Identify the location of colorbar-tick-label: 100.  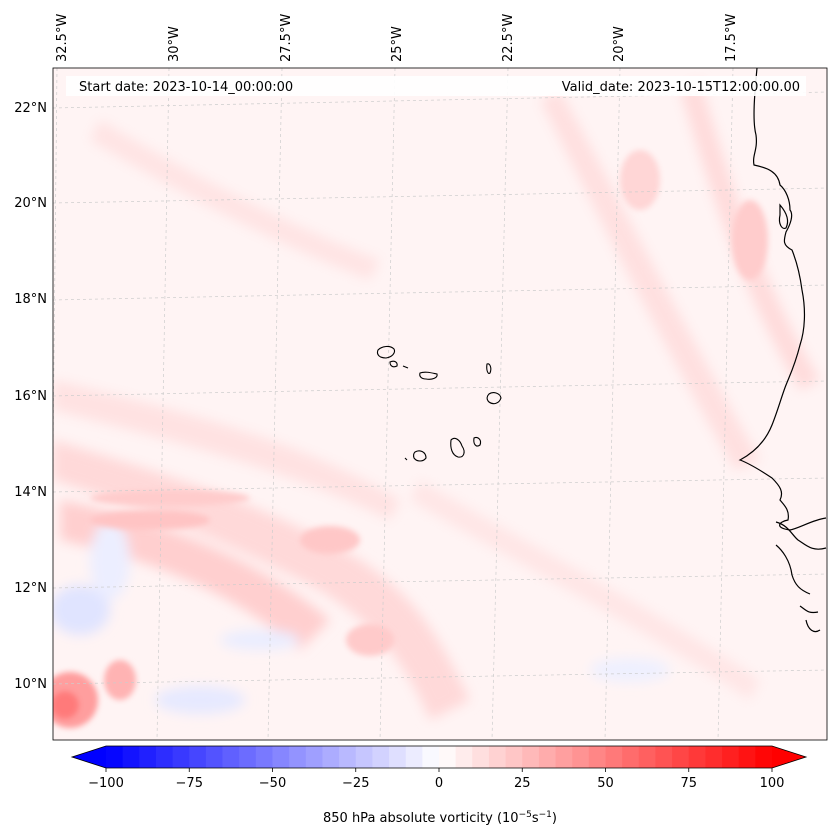
(772, 783).